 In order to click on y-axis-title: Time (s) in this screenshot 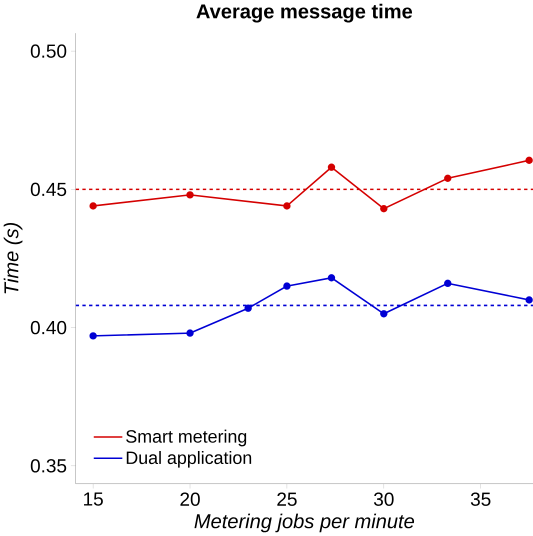, I will do `click(13, 258)`.